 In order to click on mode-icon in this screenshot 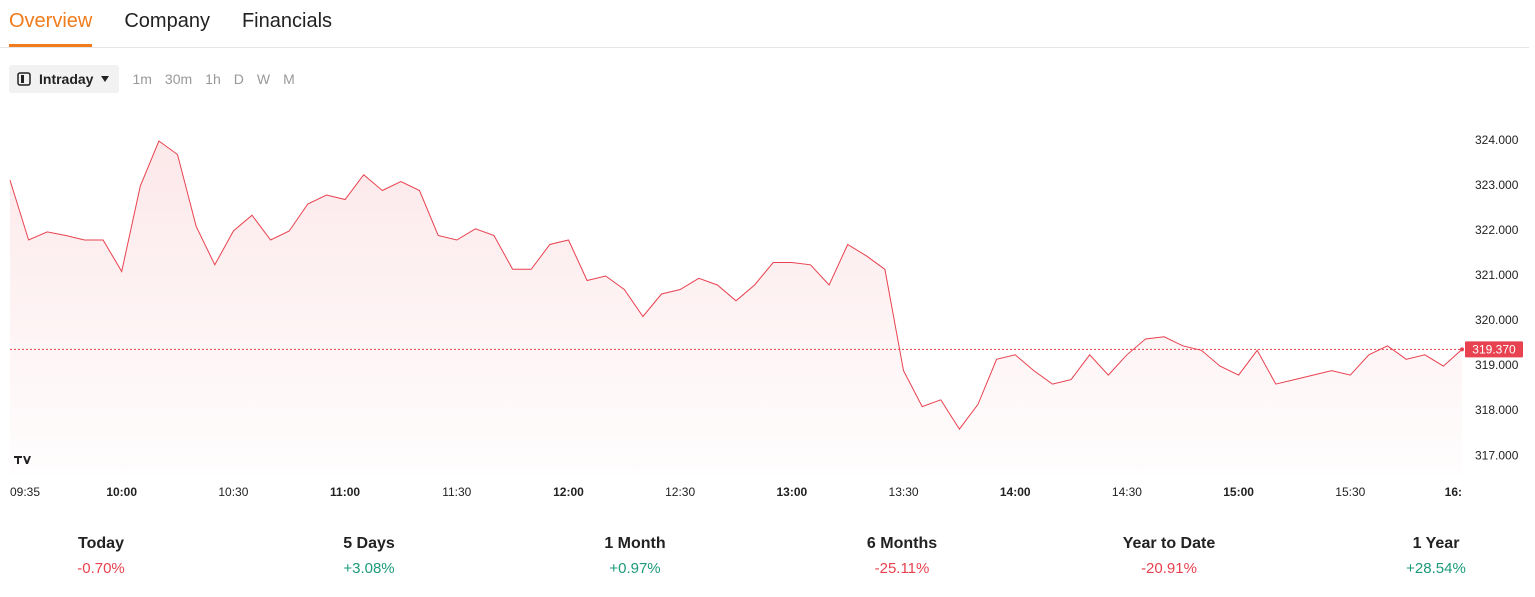, I will do `click(24, 79)`.